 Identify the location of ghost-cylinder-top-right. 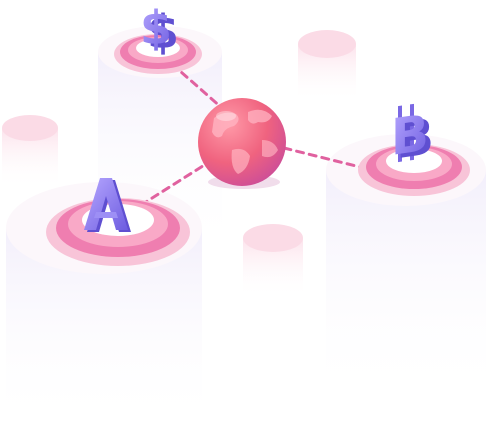
(327, 66).